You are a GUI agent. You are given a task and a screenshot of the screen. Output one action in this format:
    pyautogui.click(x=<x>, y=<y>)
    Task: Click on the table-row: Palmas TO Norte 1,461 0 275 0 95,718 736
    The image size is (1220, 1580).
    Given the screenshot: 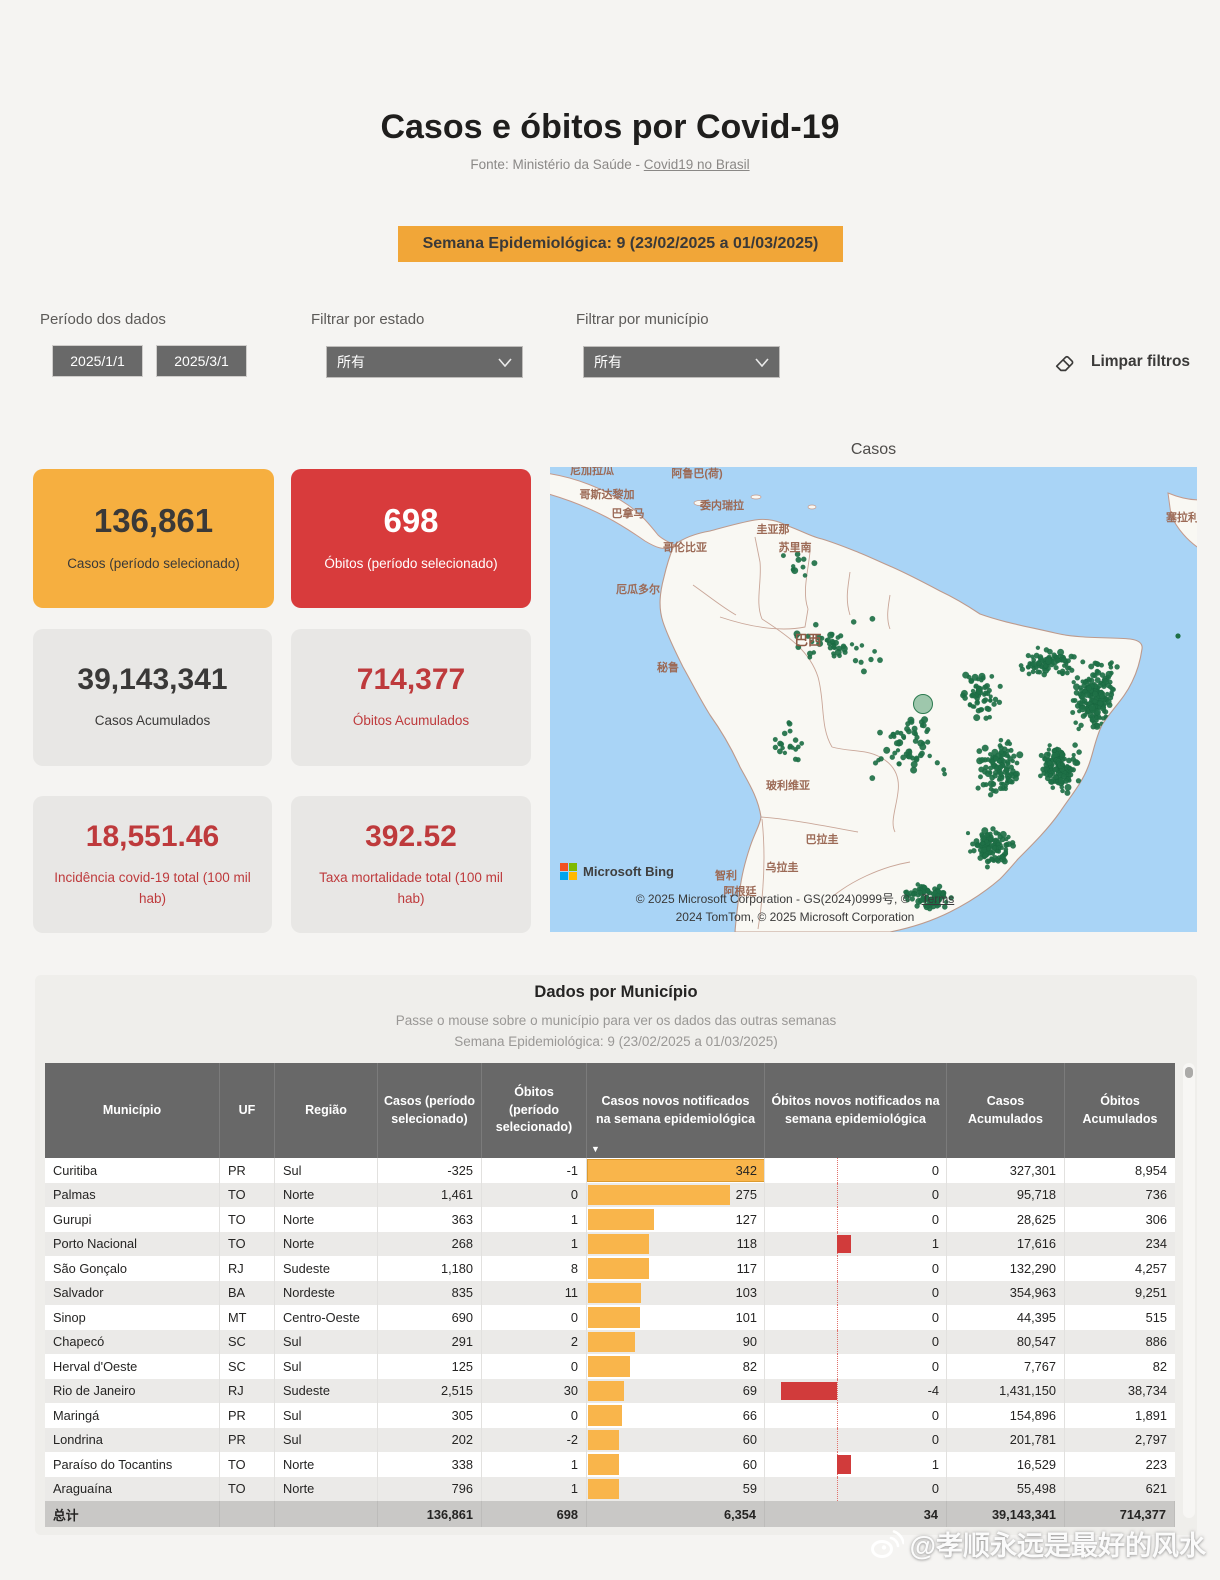 What is the action you would take?
    pyautogui.click(x=610, y=1194)
    